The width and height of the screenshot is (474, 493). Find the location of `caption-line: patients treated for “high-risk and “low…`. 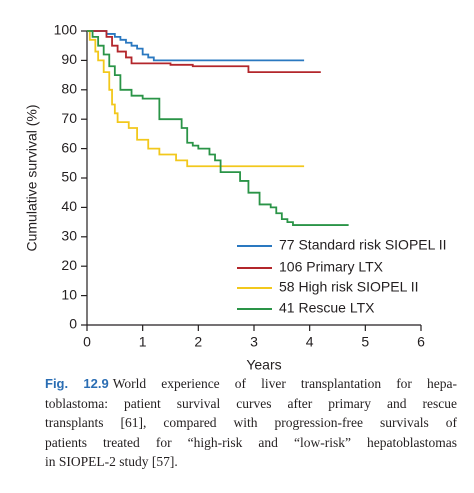

caption-line: patients treated for “high-risk and “low… is located at coordinates (251, 443).